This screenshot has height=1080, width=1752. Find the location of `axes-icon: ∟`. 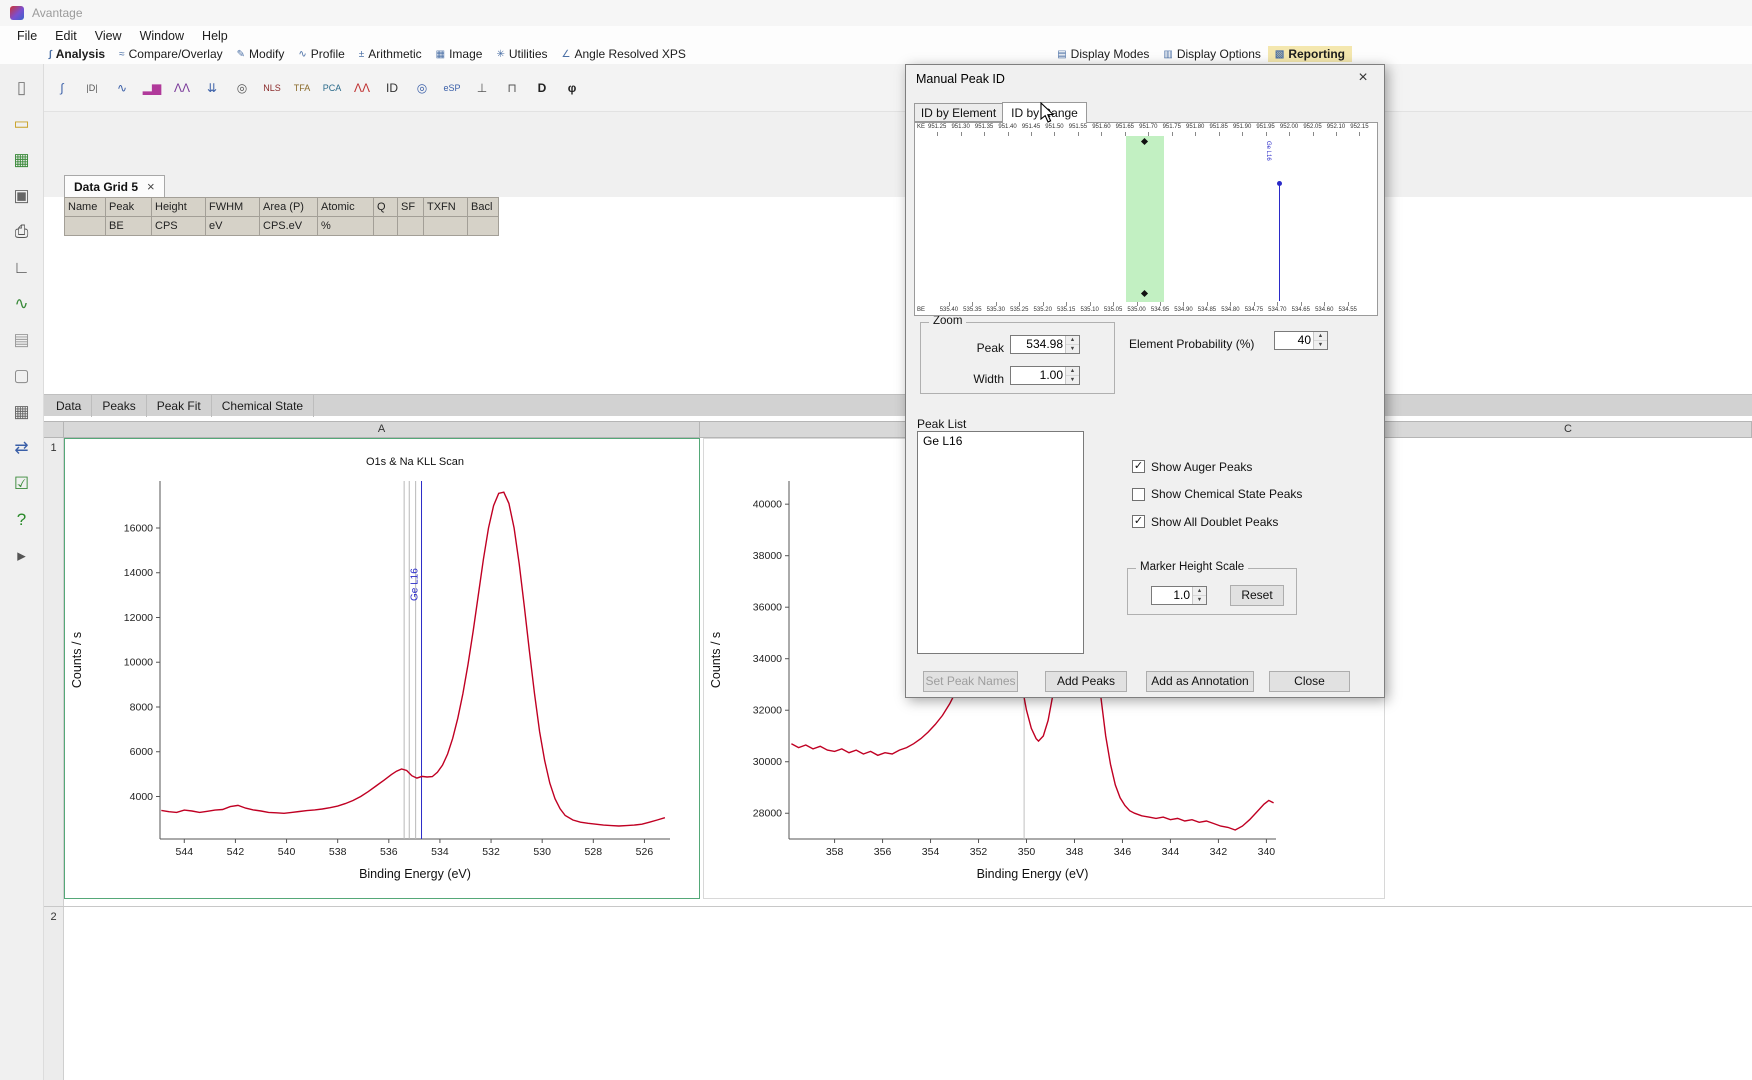

axes-icon: ∟ is located at coordinates (21, 267).